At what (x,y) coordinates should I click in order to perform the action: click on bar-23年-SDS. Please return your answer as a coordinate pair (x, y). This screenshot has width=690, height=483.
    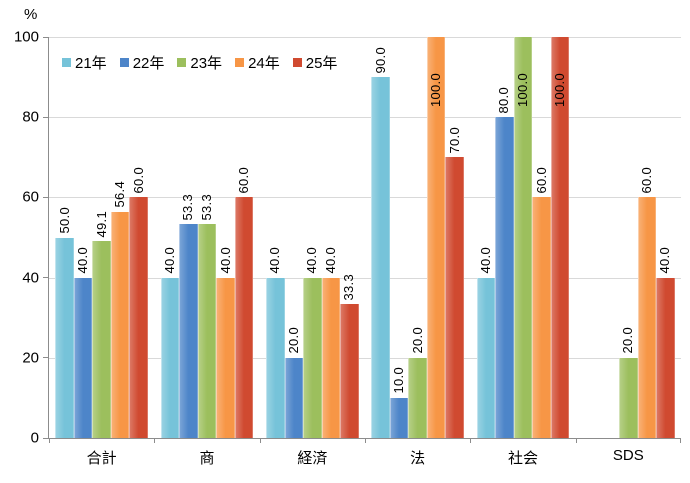
    Looking at the image, I should click on (628, 397).